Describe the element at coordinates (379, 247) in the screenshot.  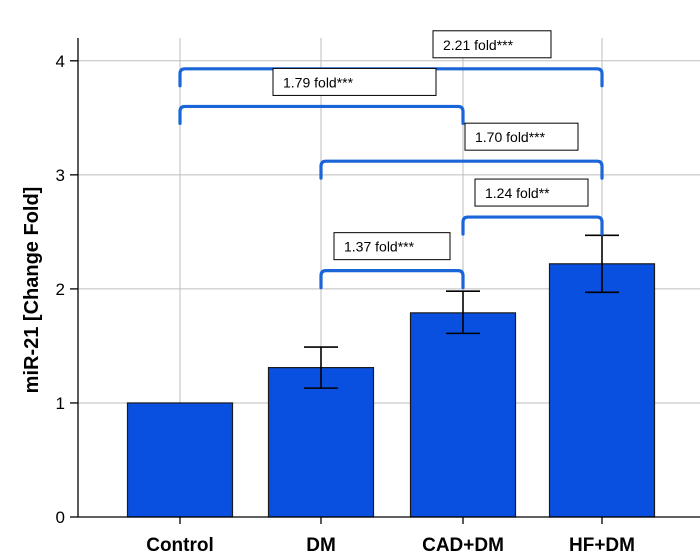
I see `comparison-label-4: 1.37 fold***` at that location.